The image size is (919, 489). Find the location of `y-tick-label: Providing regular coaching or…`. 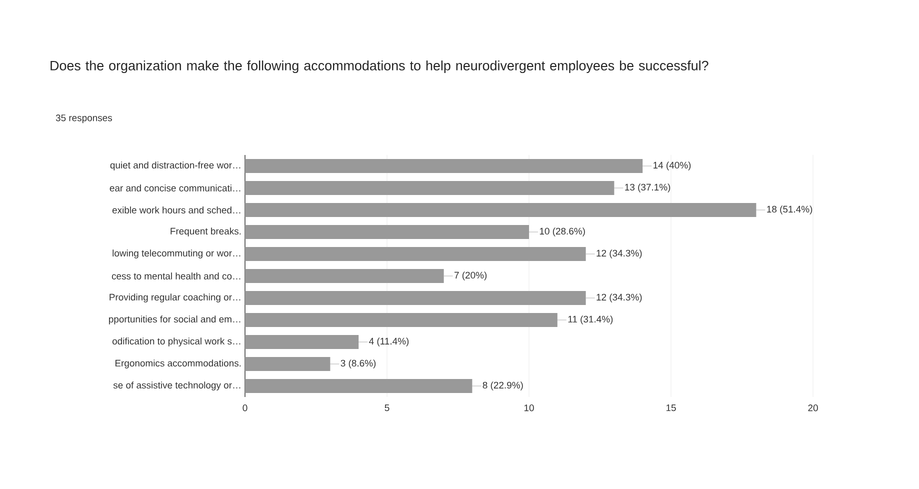

y-tick-label: Providing regular coaching or… is located at coordinates (175, 298).